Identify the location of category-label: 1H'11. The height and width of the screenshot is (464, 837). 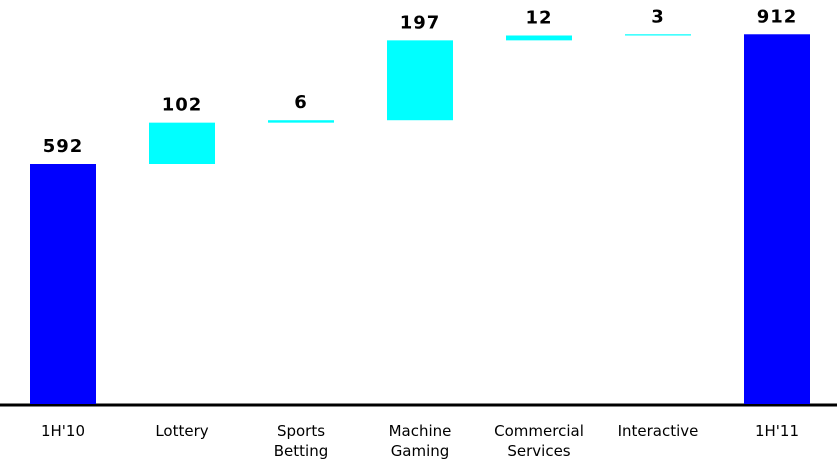
(777, 431).